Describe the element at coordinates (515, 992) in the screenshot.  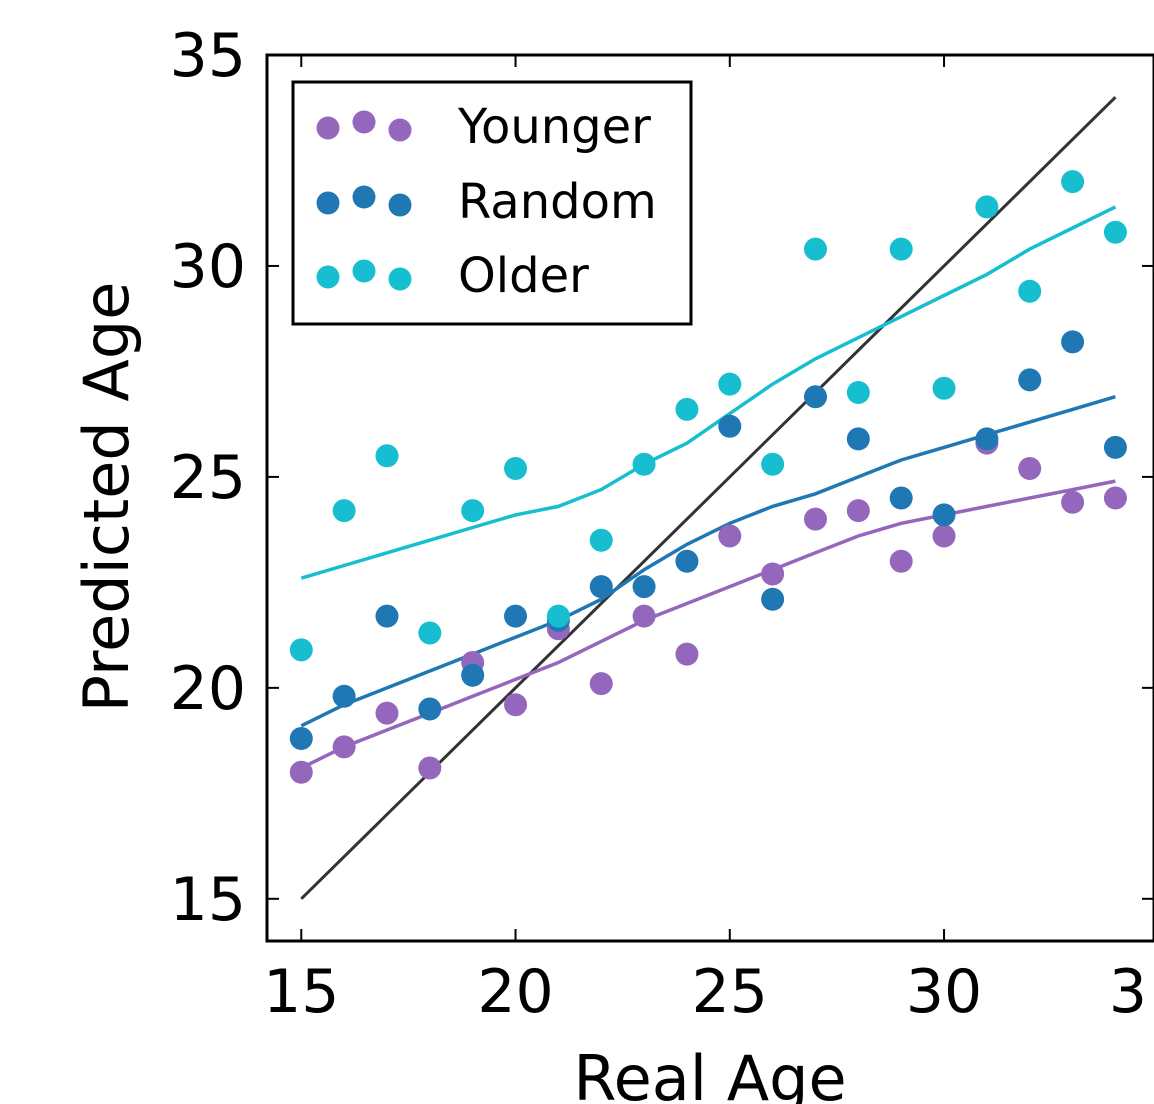
I see `x-tick-label: 20` at that location.